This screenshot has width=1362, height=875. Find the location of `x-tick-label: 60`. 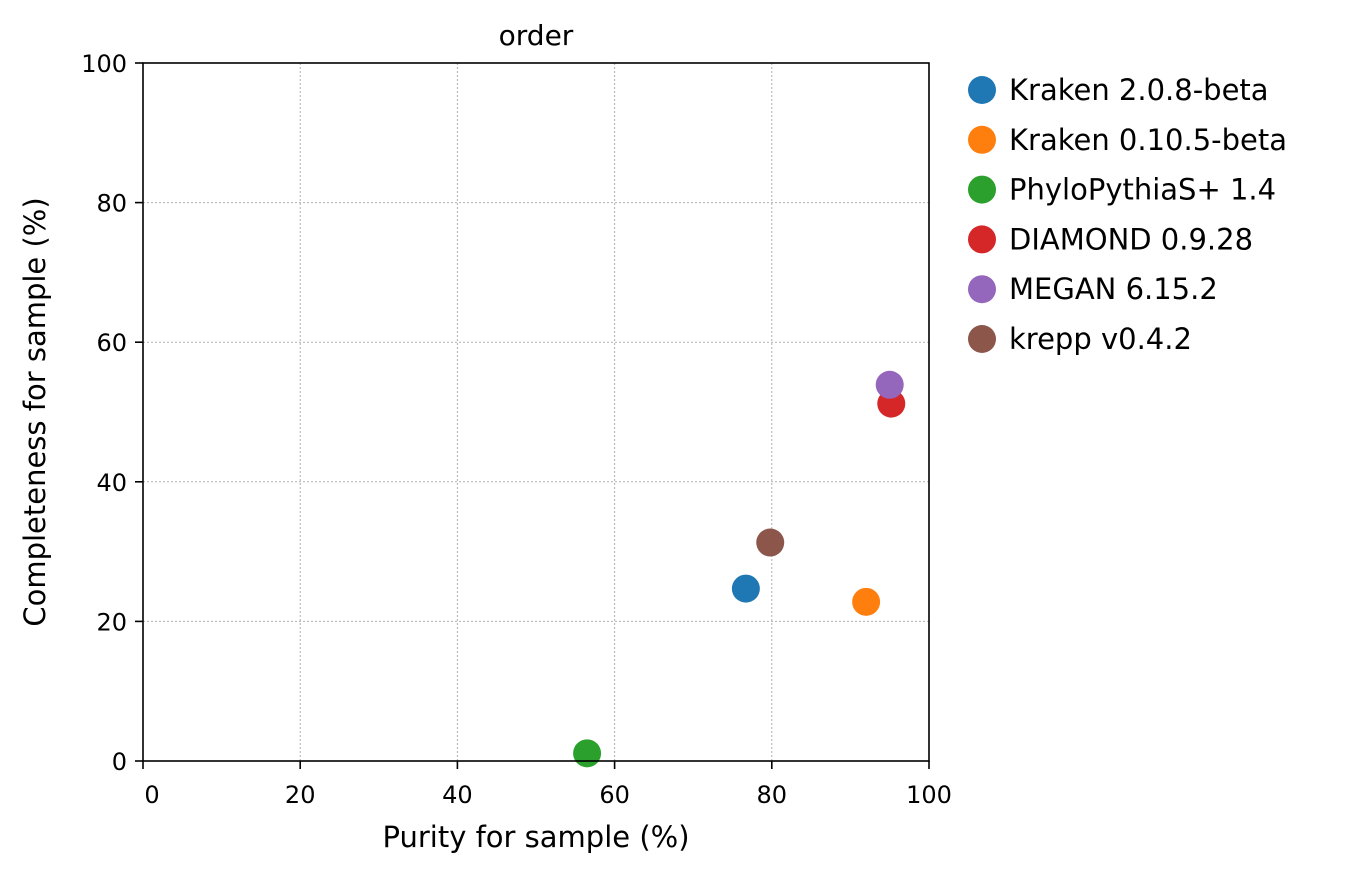

x-tick-label: 60 is located at coordinates (614, 795).